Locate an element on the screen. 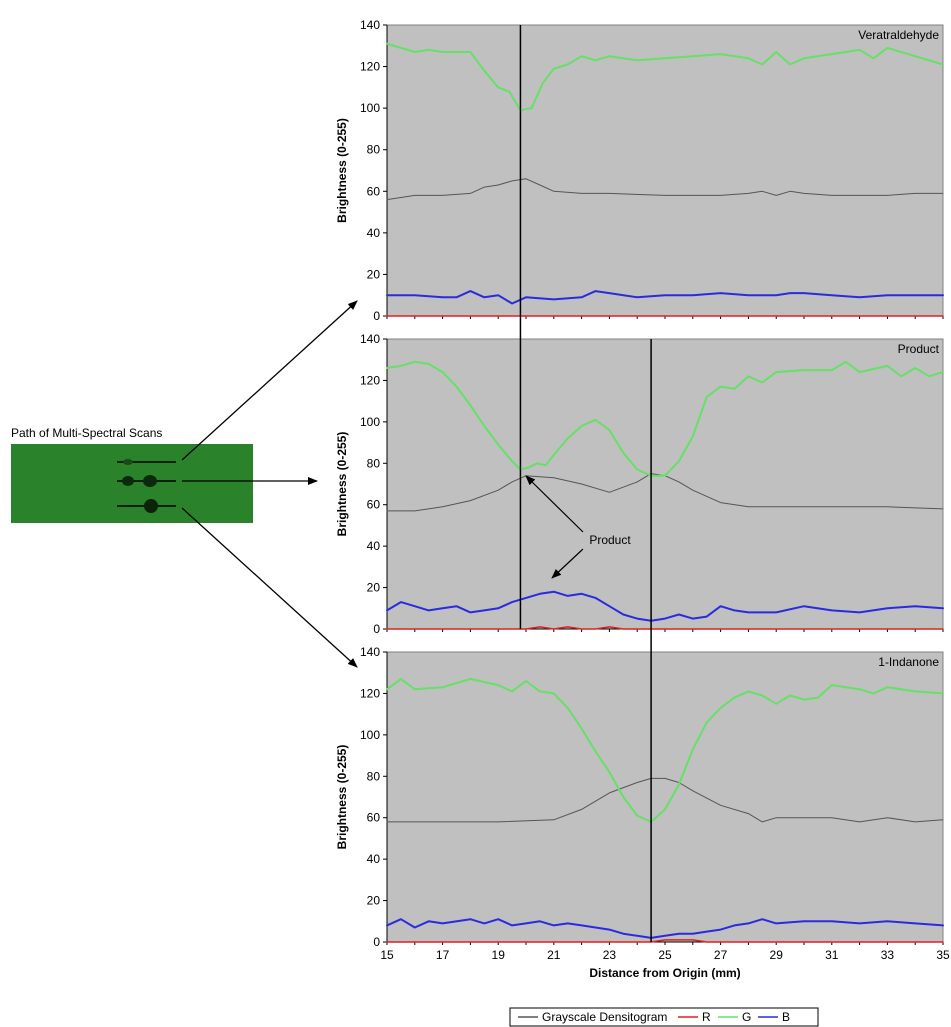  x-tick-label: 33 is located at coordinates (888, 955).